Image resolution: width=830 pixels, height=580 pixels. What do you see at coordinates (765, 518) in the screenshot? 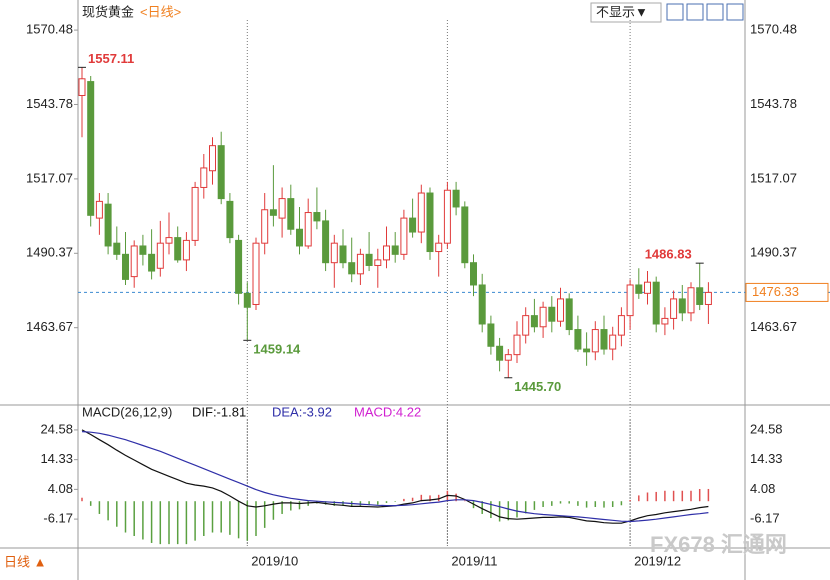
I see `y-tick-label: -6.17` at bounding box center [765, 518].